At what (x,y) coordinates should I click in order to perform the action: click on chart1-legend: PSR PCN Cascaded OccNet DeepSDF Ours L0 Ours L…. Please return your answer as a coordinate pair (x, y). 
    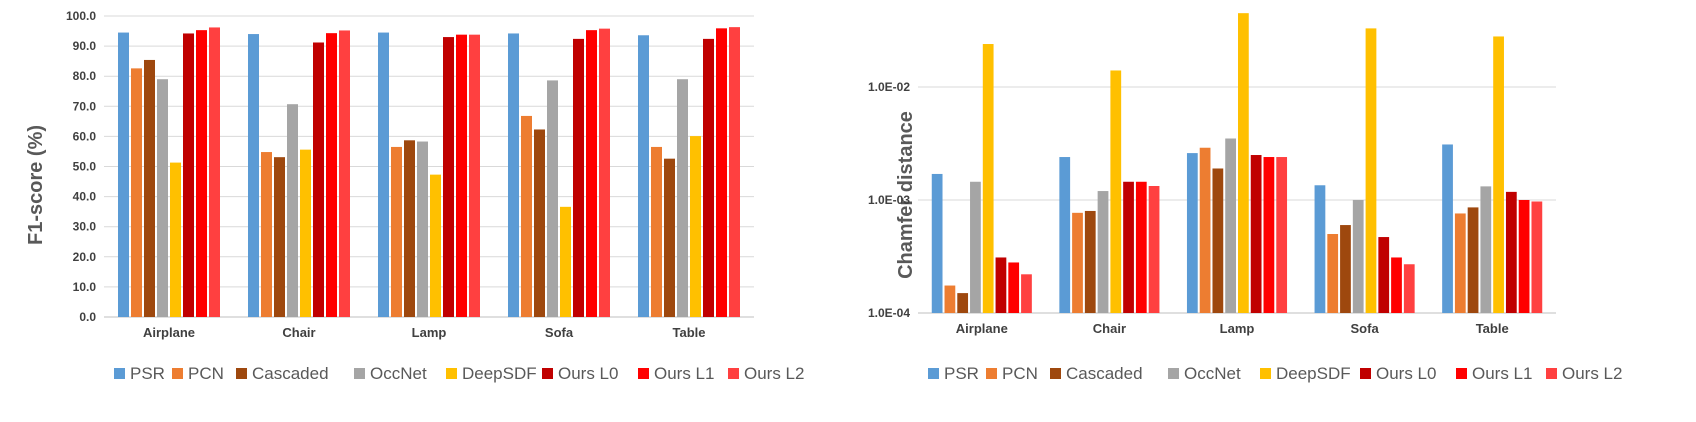
    Looking at the image, I should click on (459, 373).